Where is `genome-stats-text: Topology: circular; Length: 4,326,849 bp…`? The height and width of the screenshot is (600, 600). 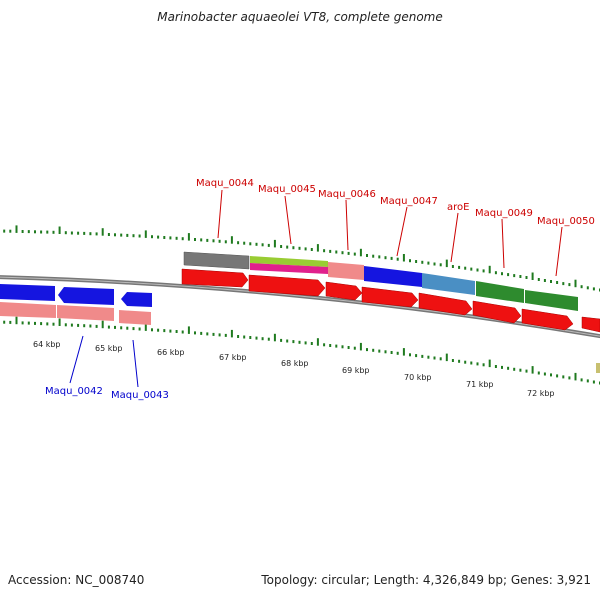 genome-stats-text: Topology: circular; Length: 4,326,849 bp… is located at coordinates (426, 580).